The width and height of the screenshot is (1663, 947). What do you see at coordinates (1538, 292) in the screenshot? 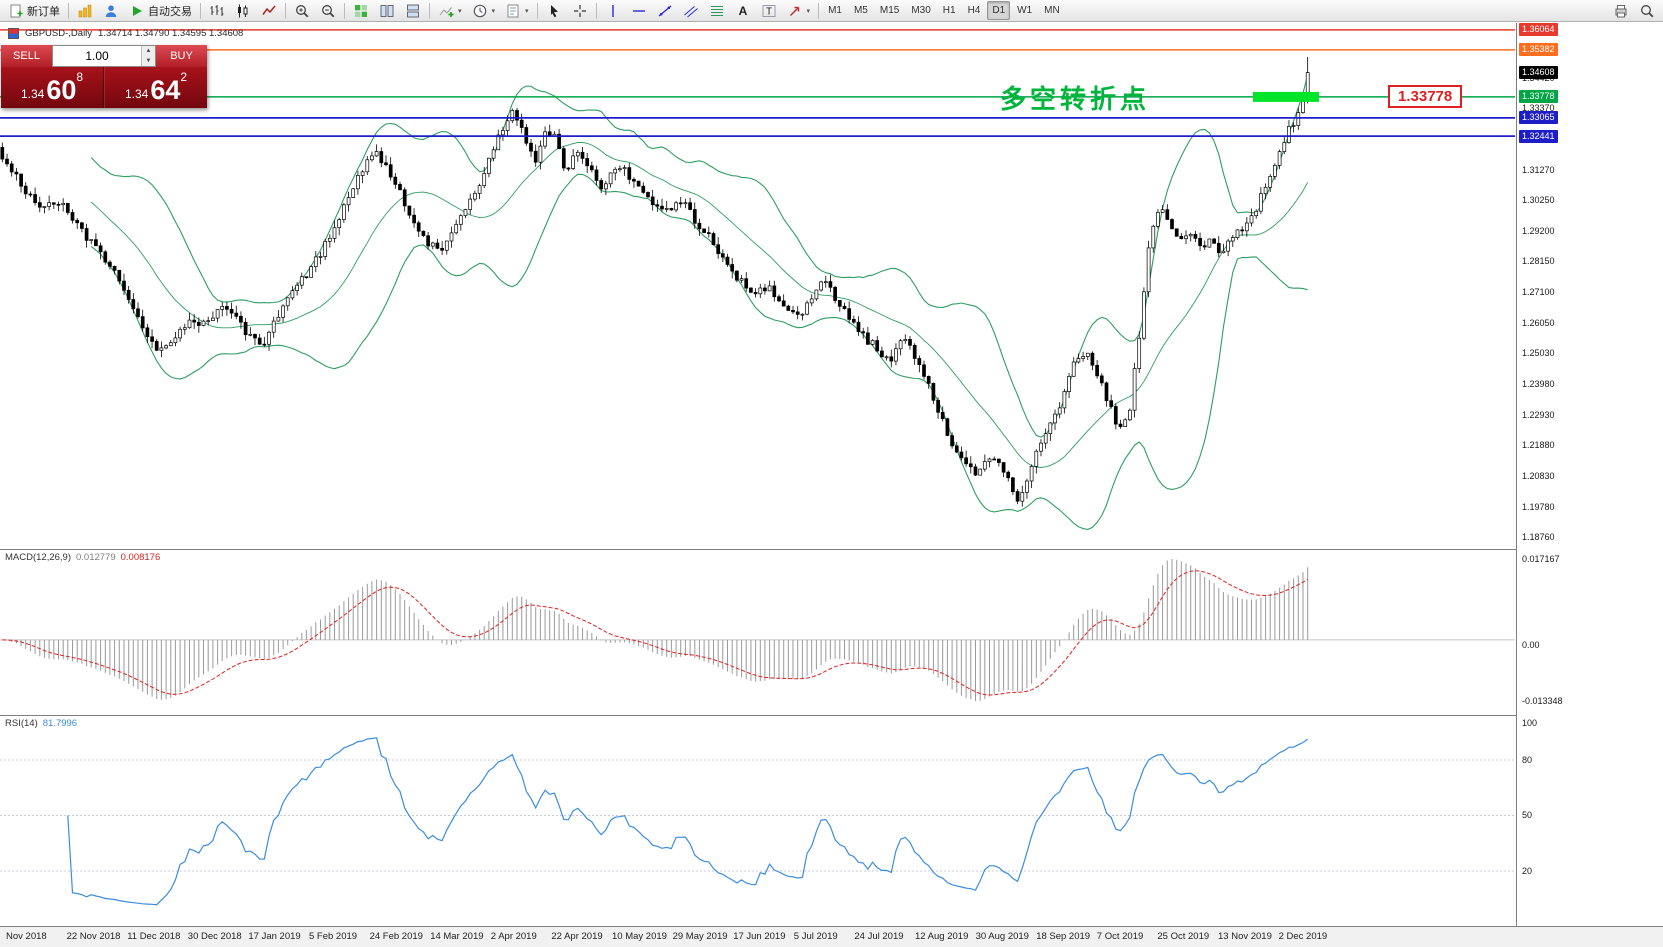
I see `price-tick: 1.27100` at bounding box center [1538, 292].